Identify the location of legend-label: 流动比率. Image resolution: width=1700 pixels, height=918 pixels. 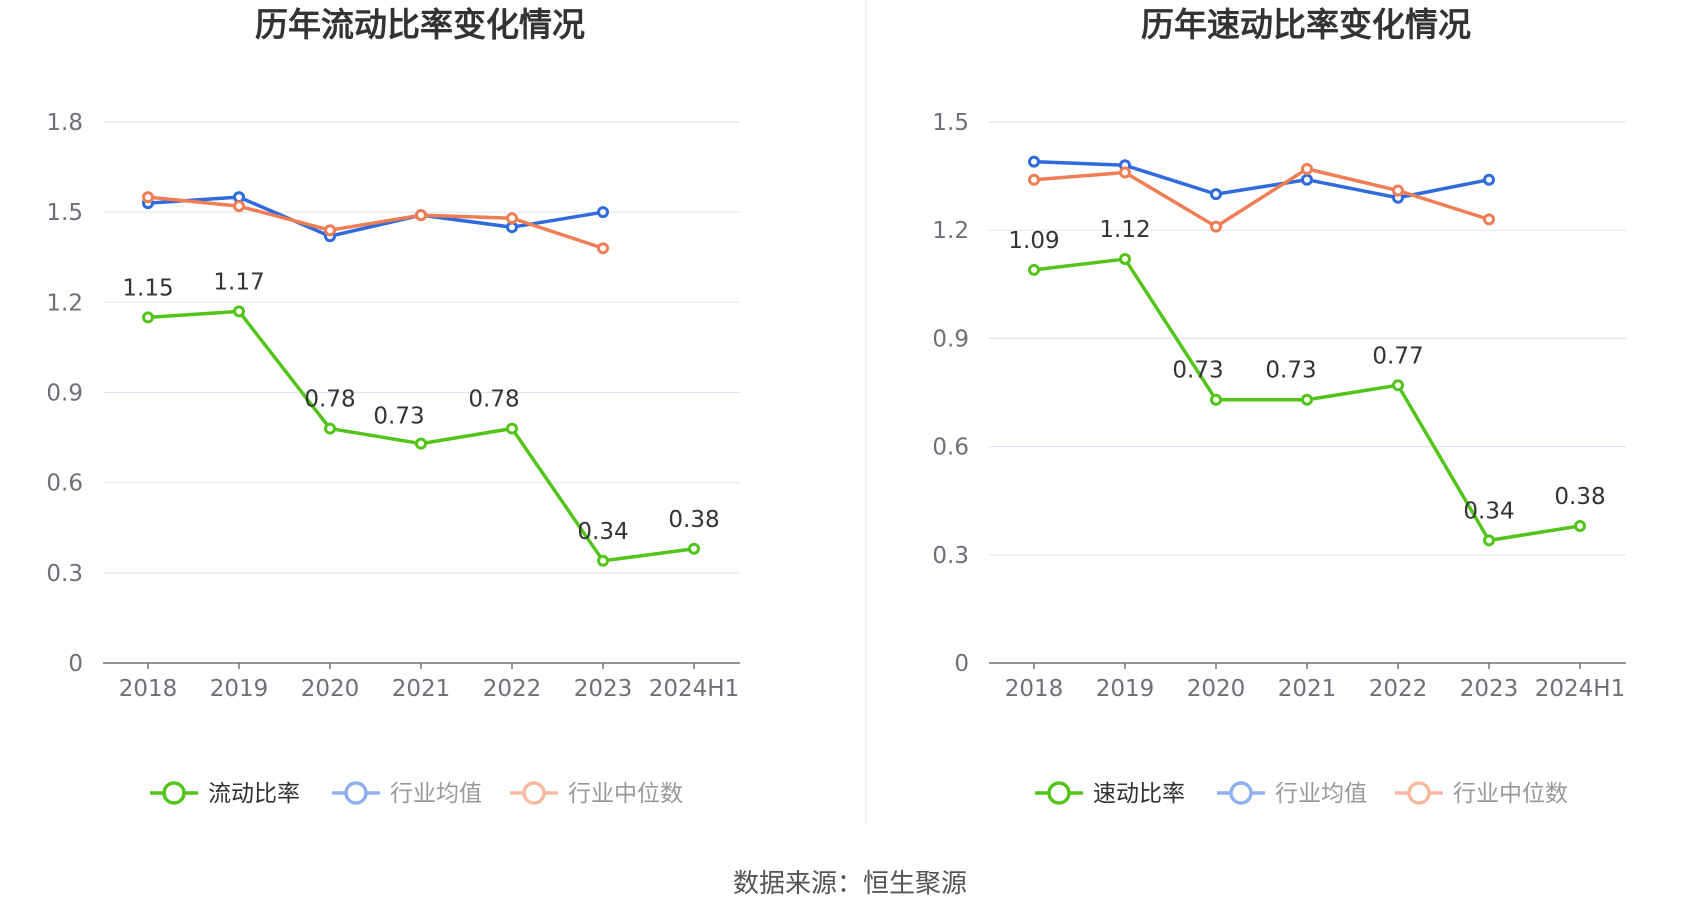
(254, 794).